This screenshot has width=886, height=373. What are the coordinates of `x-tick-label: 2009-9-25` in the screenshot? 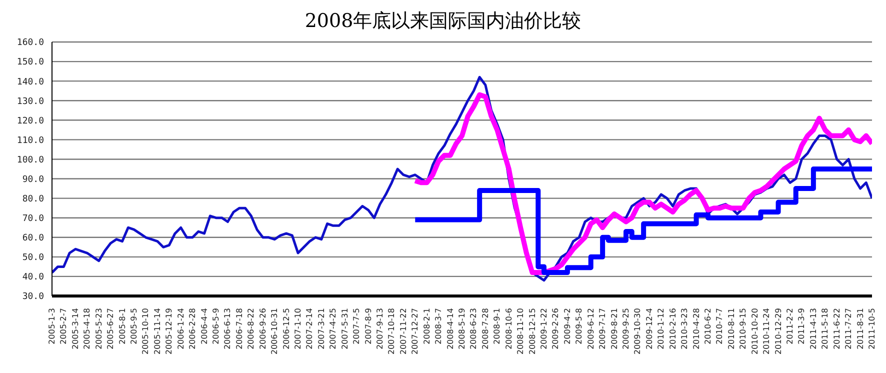 It's located at (626, 329).